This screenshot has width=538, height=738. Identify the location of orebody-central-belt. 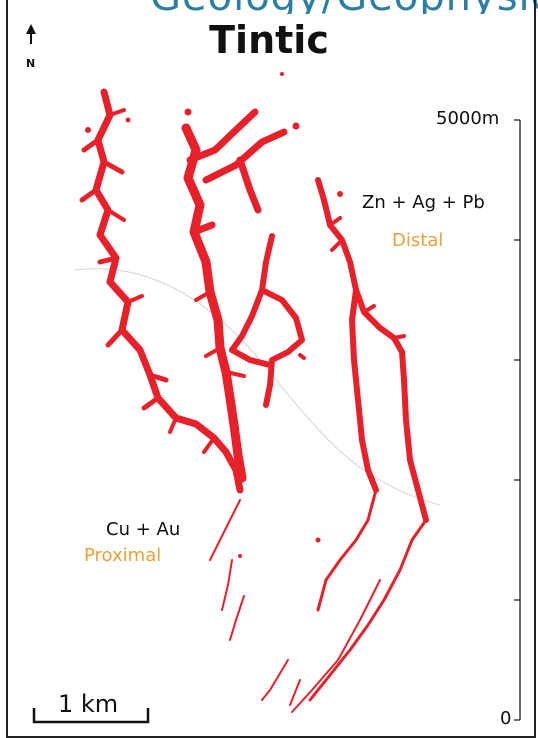
(214, 303).